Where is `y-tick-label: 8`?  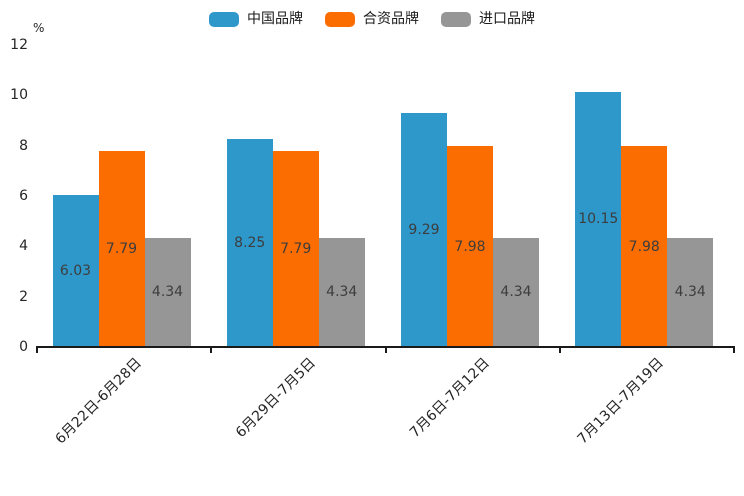 y-tick-label: 8 is located at coordinates (23, 145).